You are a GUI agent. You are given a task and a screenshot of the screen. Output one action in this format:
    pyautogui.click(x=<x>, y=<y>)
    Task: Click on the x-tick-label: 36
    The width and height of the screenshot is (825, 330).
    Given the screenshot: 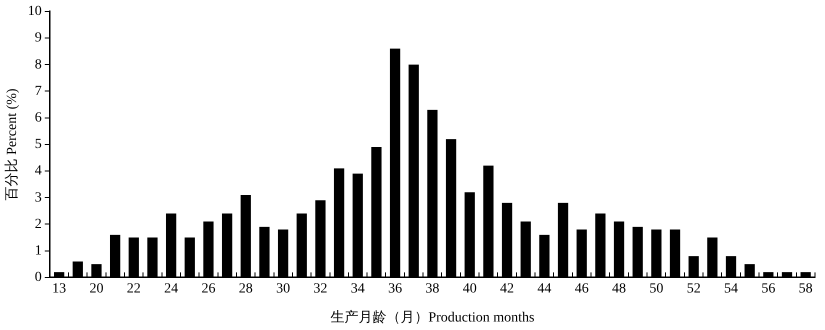 What is the action you would take?
    pyautogui.click(x=395, y=288)
    